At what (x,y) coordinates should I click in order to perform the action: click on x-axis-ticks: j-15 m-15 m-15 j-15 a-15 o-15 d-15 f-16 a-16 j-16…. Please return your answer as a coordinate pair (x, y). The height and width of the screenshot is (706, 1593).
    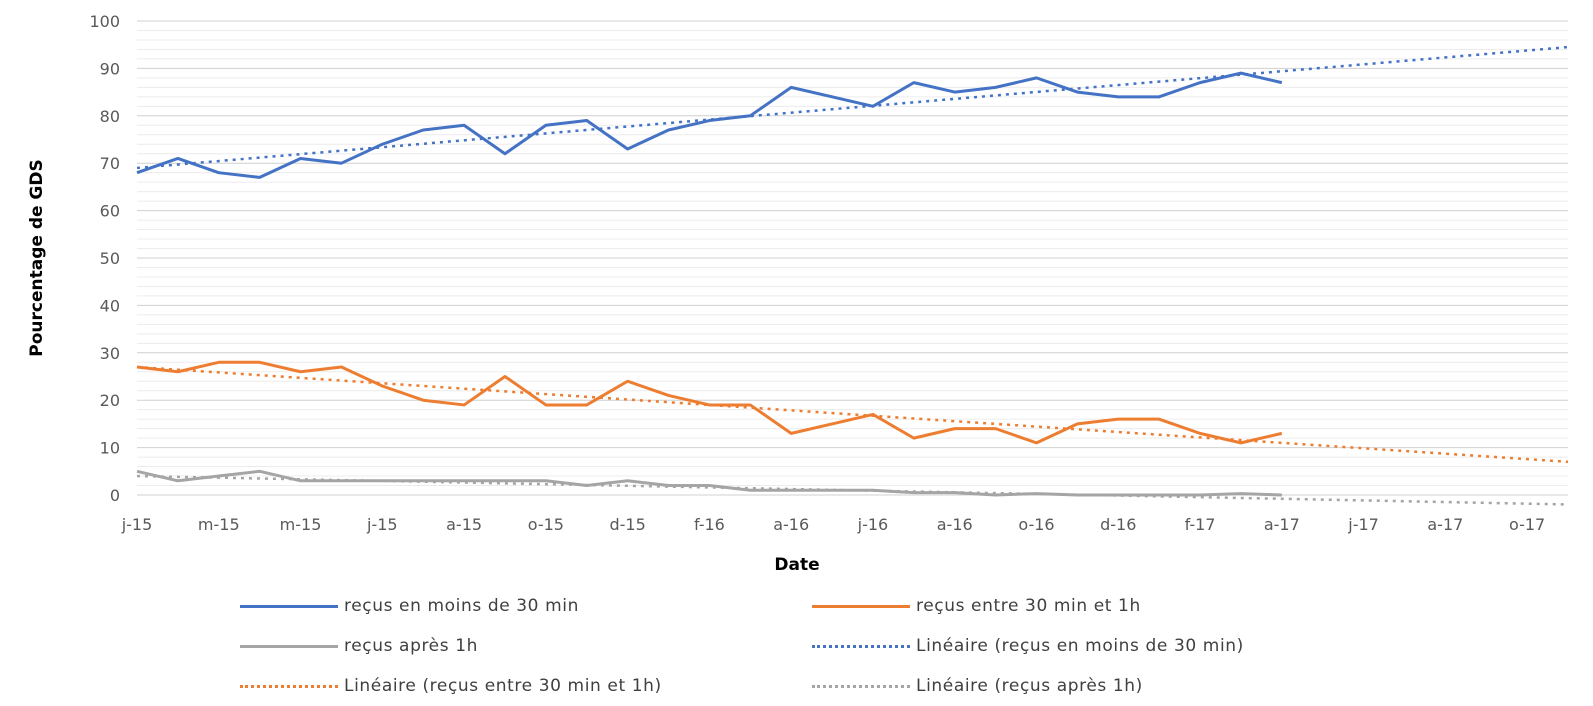
    Looking at the image, I should click on (833, 524).